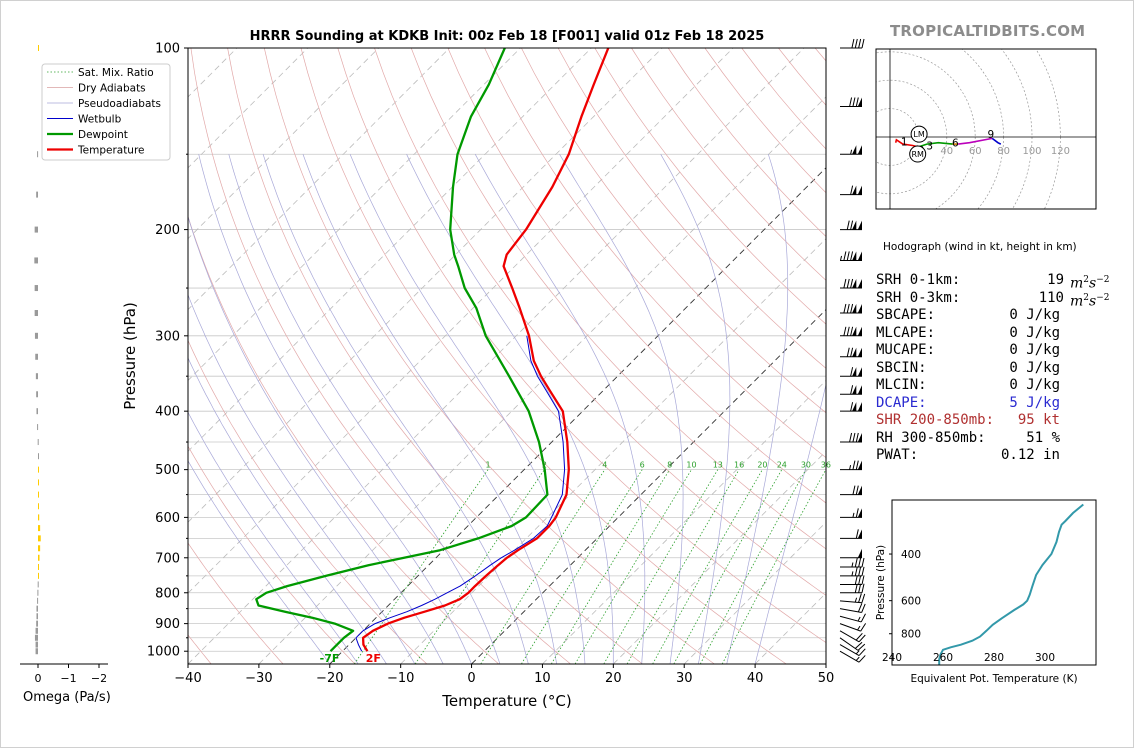  What do you see at coordinates (167, 470) in the screenshot?
I see `y-tick-label: 500` at bounding box center [167, 470].